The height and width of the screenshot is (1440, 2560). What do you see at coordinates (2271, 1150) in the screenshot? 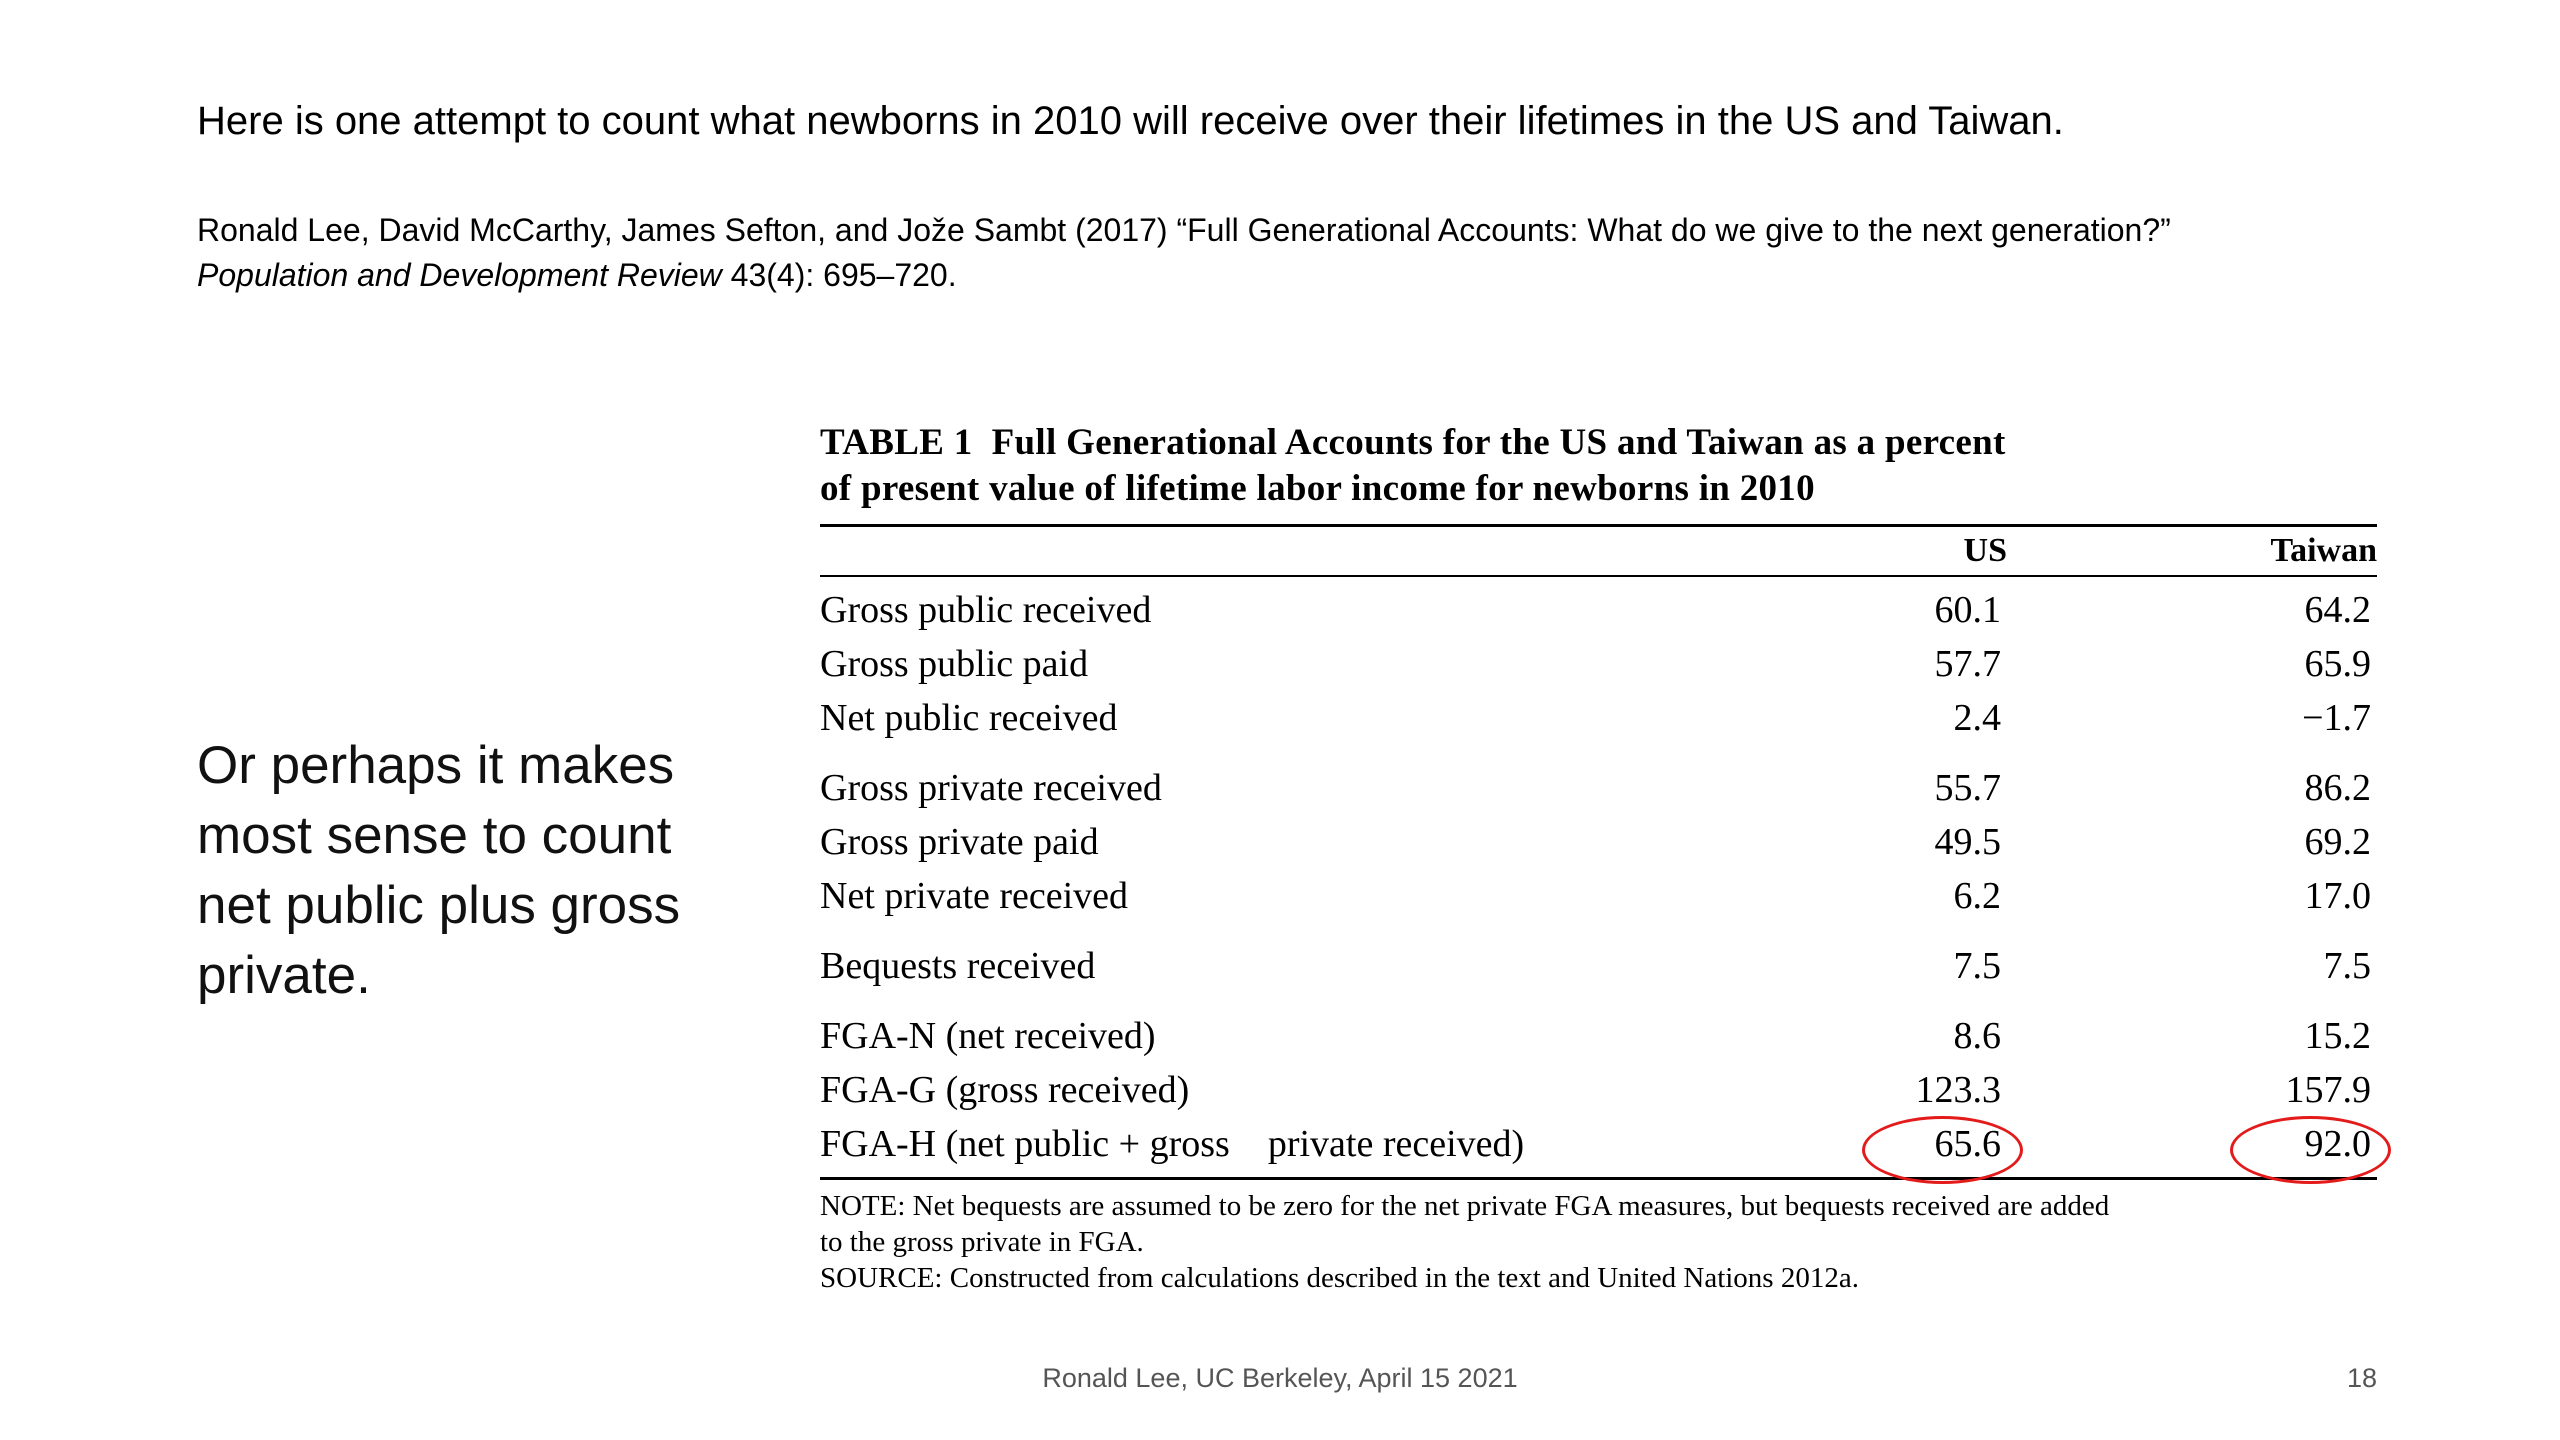
I see `row-taiwan-value-cell: 92.0` at bounding box center [2271, 1150].